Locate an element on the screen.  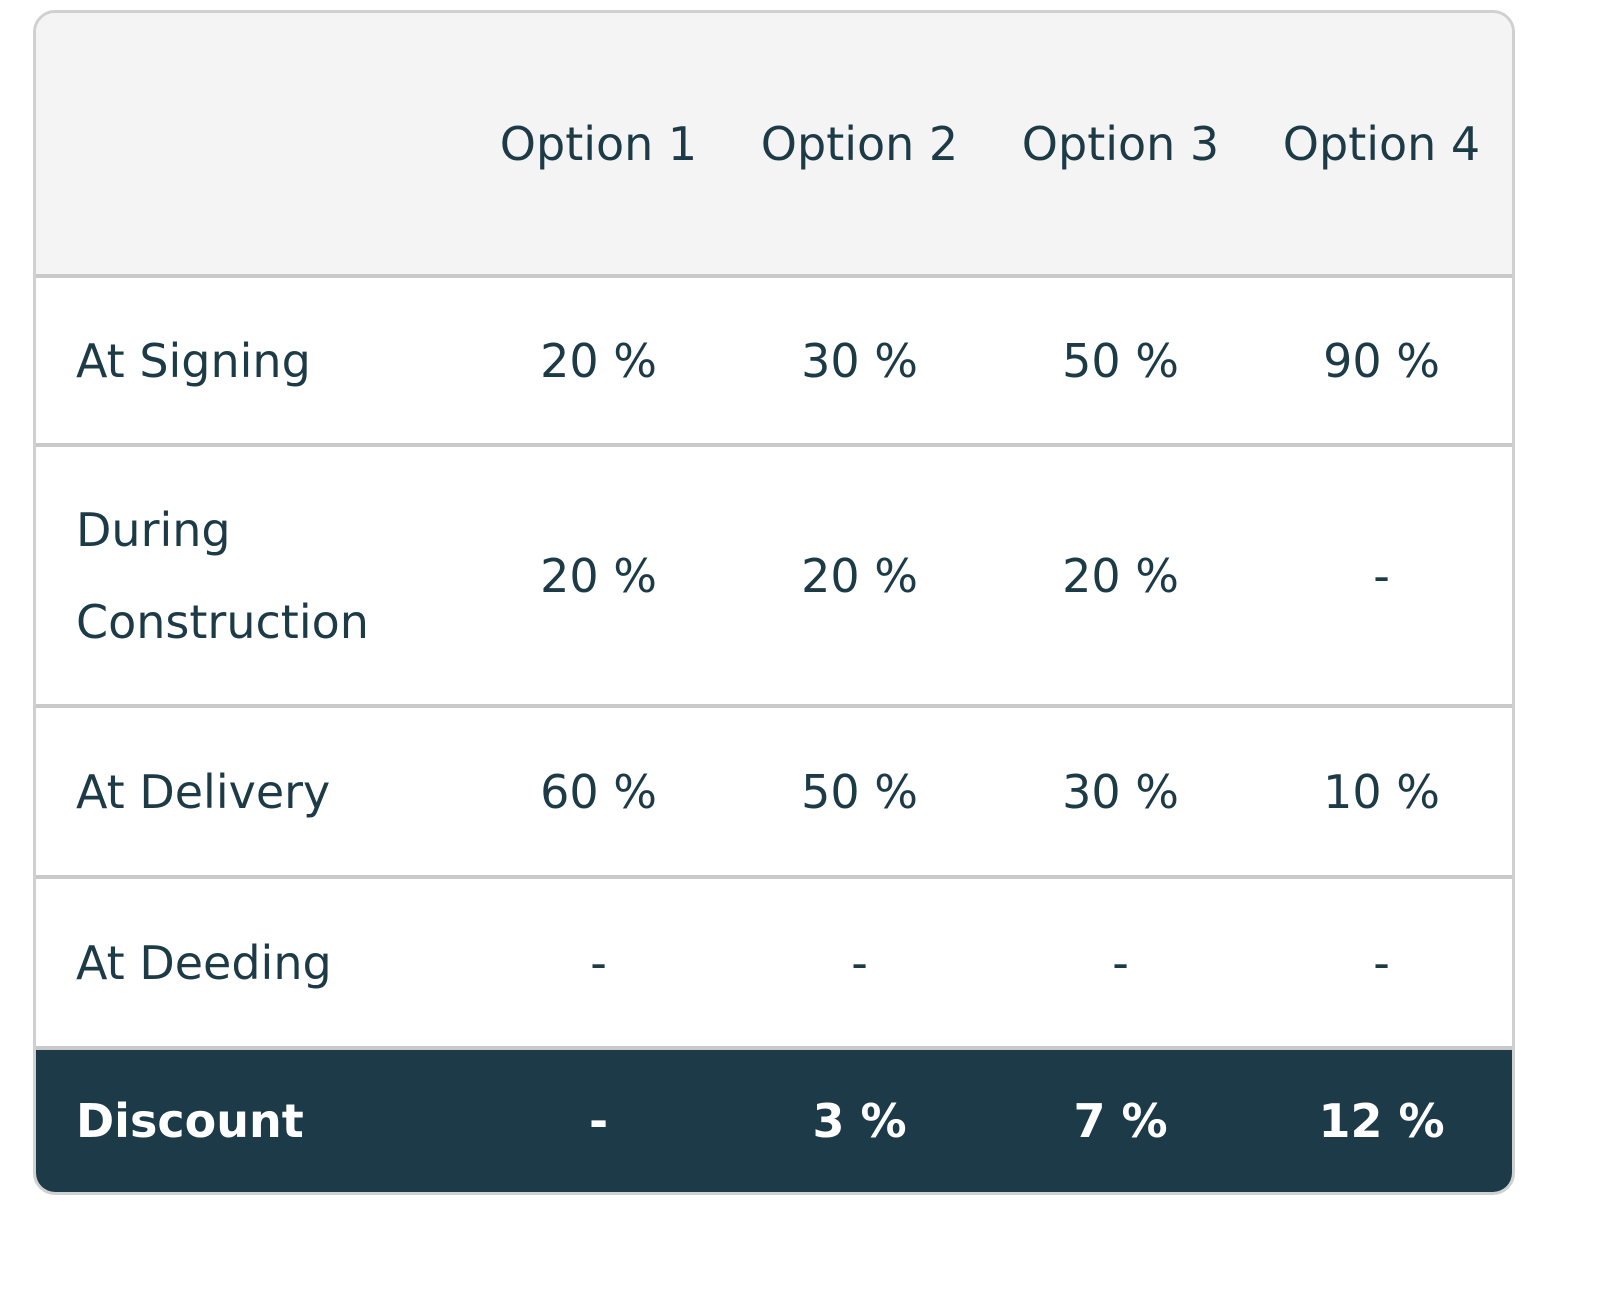
row-label-text: Discount is located at coordinates (190, 1121).